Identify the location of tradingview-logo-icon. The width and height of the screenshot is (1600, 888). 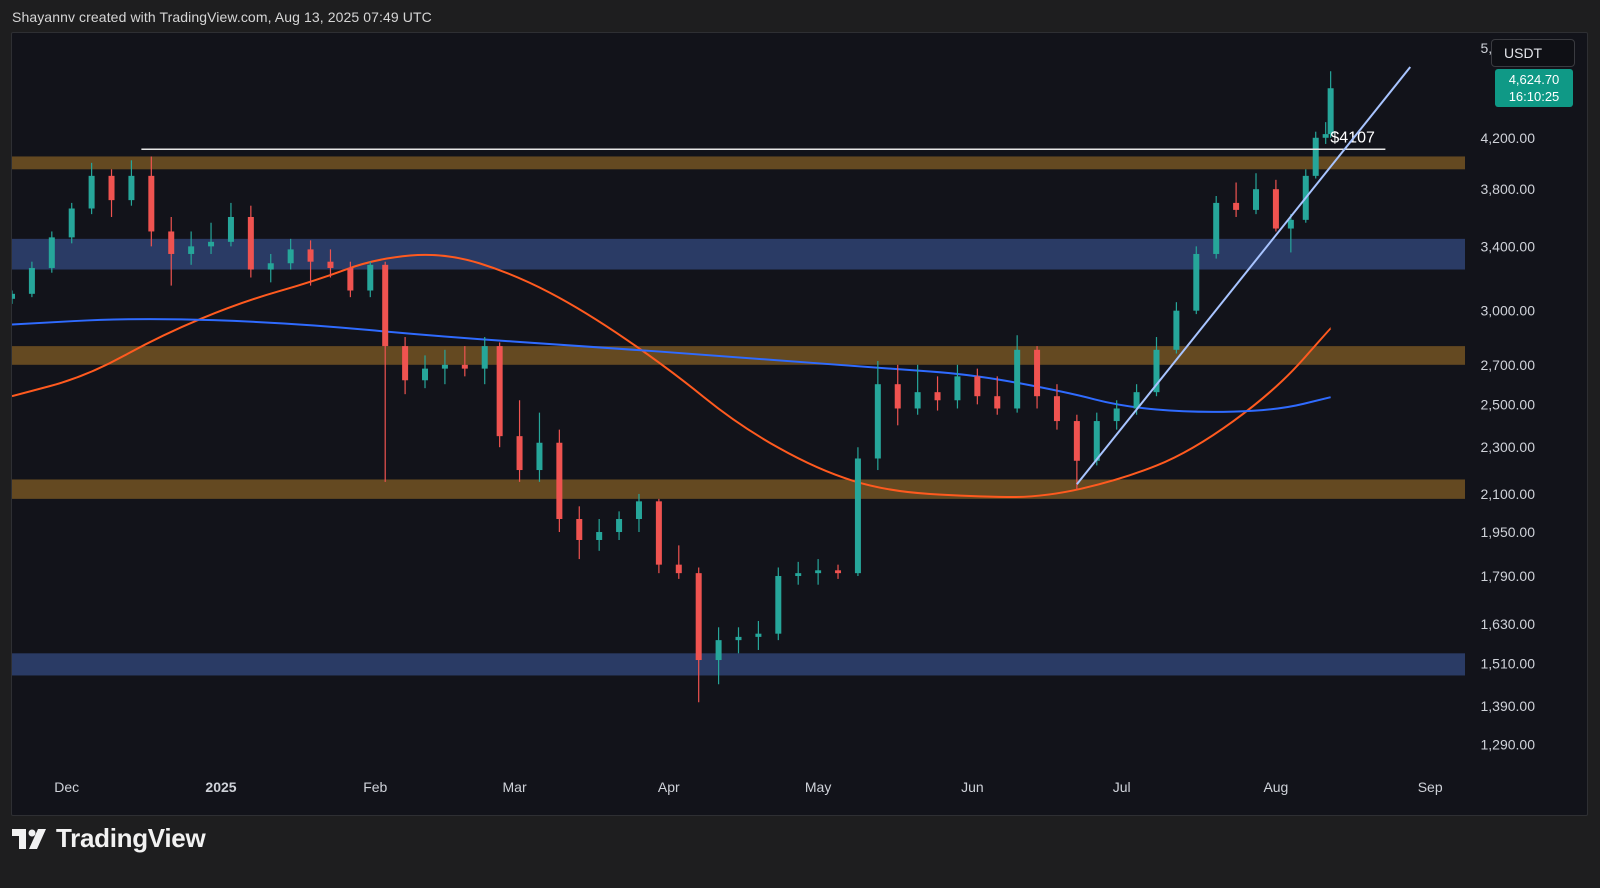
(29, 838).